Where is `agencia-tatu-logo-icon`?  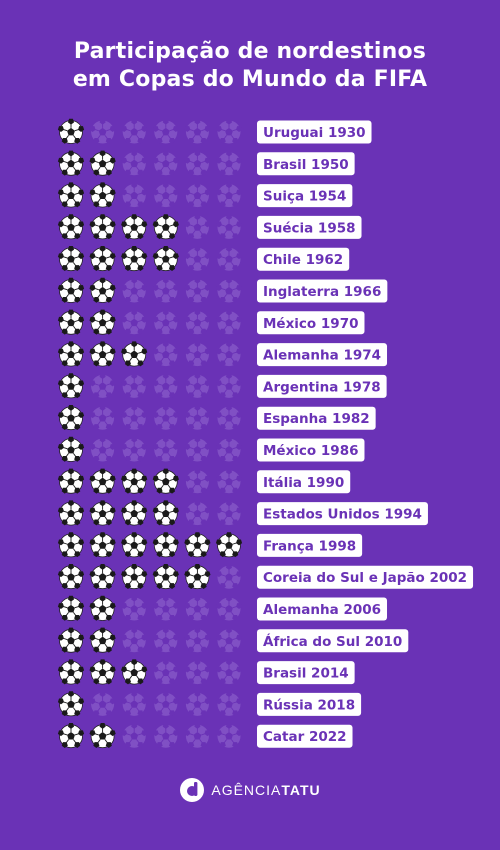
agencia-tatu-logo-icon is located at coordinates (192, 790).